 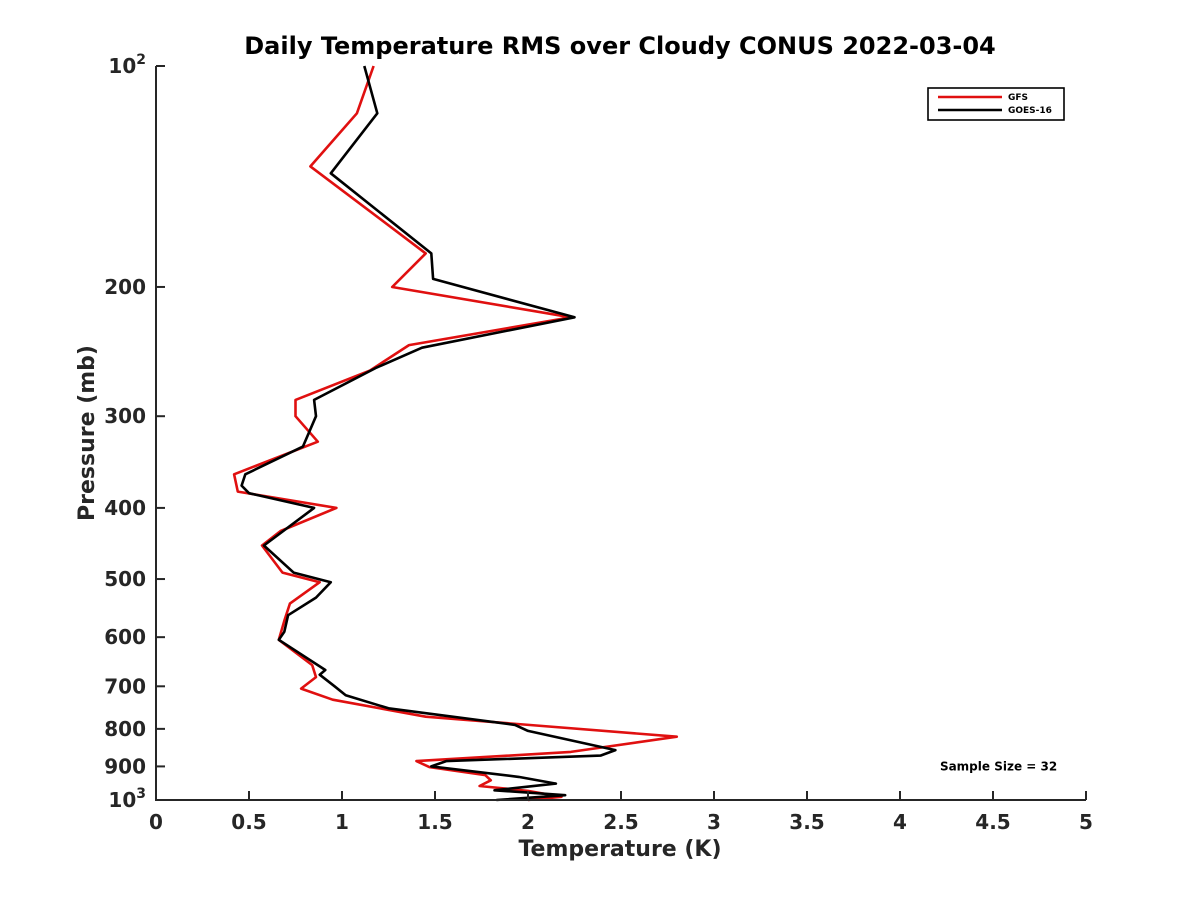 I want to click on y-tick-label: 800, so click(x=125, y=729).